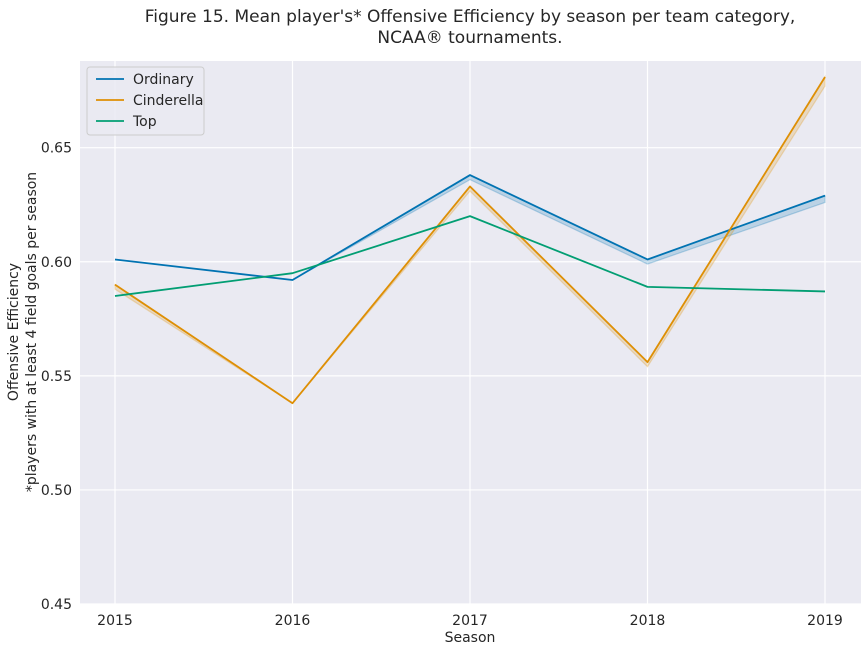 This screenshot has height=652, width=867. I want to click on y-tick-label: 0.50, so click(56, 491).